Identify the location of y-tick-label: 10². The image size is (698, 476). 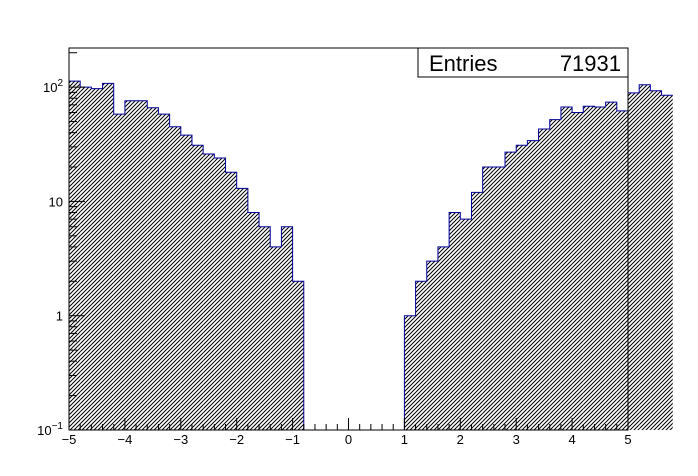
(53, 86).